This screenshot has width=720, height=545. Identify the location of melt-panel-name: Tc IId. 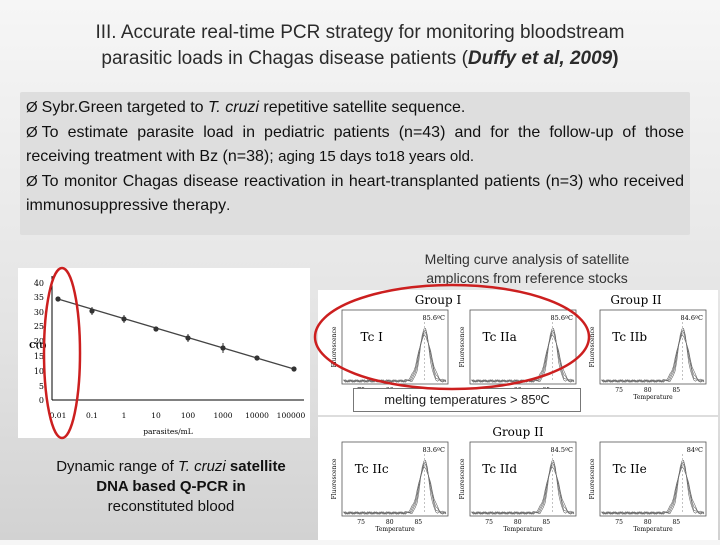
(499, 469).